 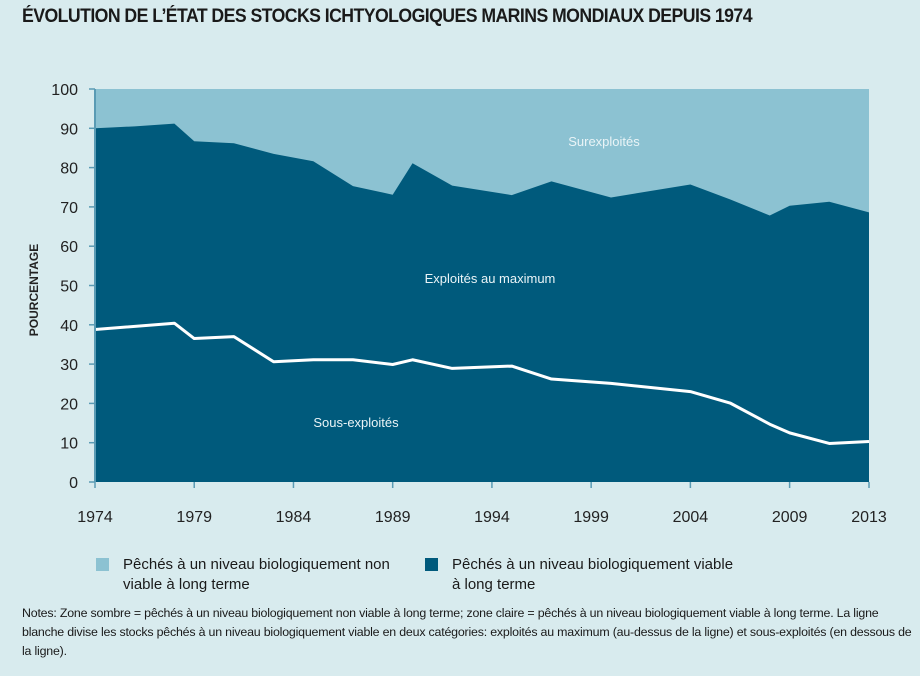 What do you see at coordinates (64, 90) in the screenshot?
I see `y-tick-label: 100` at bounding box center [64, 90].